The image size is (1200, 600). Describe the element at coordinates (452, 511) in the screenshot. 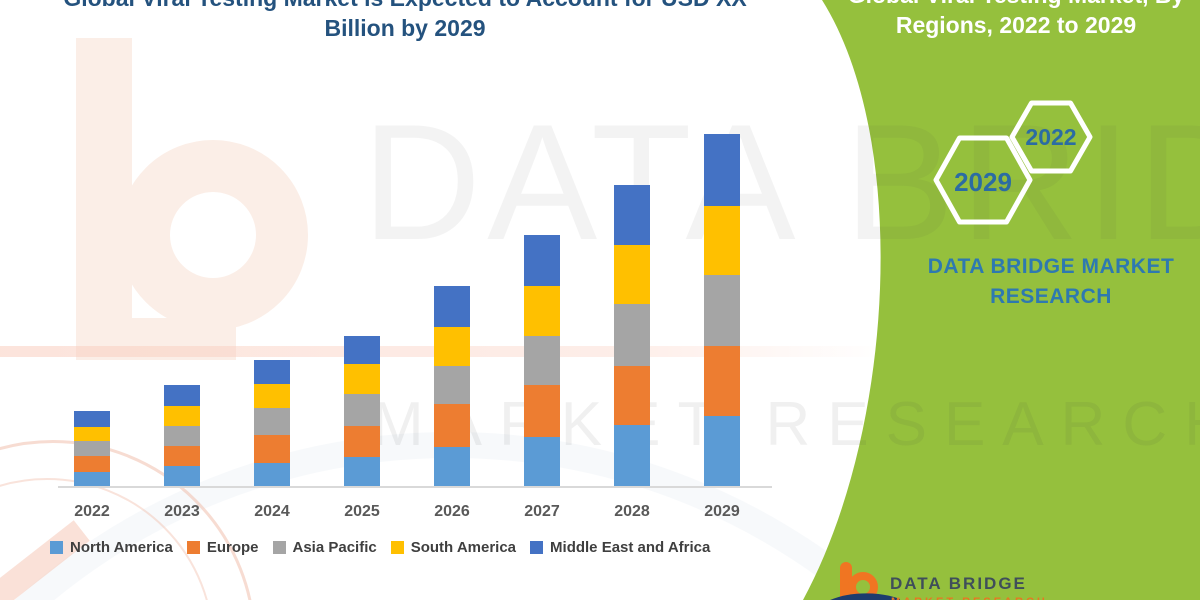

I see `x-axis-label-2026: 2026` at that location.